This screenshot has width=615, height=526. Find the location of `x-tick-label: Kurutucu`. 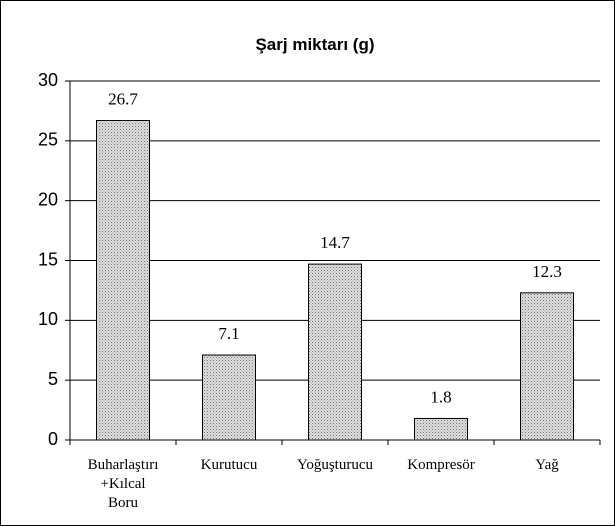

x-tick-label: Kurutucu is located at coordinates (229, 465).